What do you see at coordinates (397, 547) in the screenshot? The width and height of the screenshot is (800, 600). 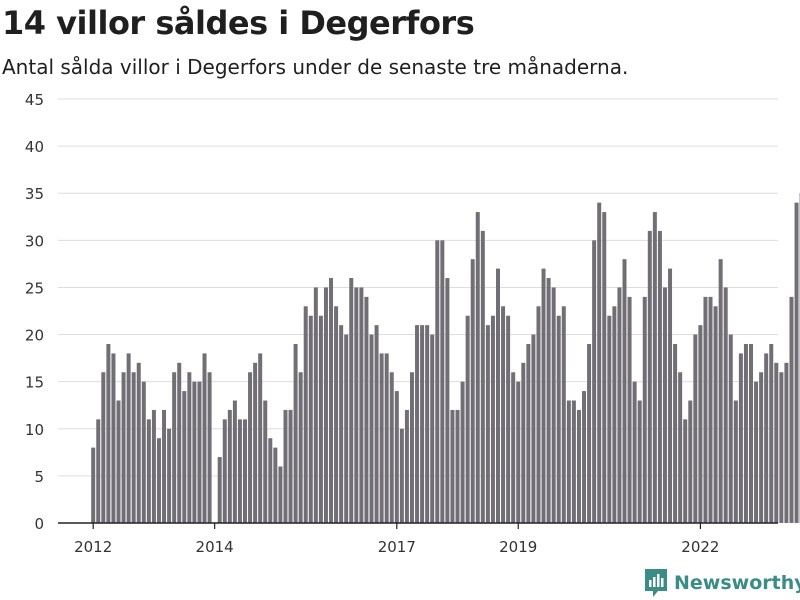 I see `x-tick-label: 2017` at bounding box center [397, 547].